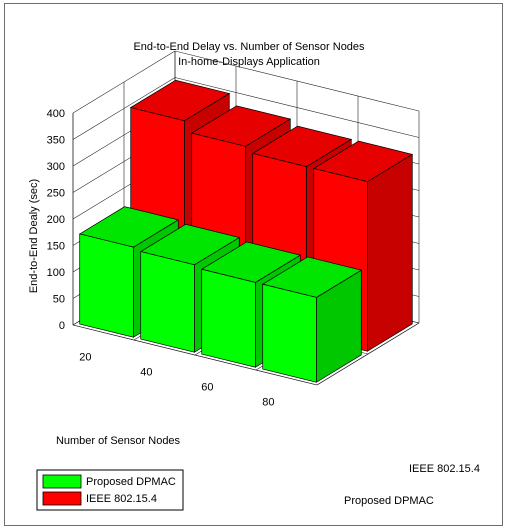 Image resolution: width=508 pixels, height=530 pixels. What do you see at coordinates (85, 358) in the screenshot?
I see `x-tick-label: 20` at bounding box center [85, 358].